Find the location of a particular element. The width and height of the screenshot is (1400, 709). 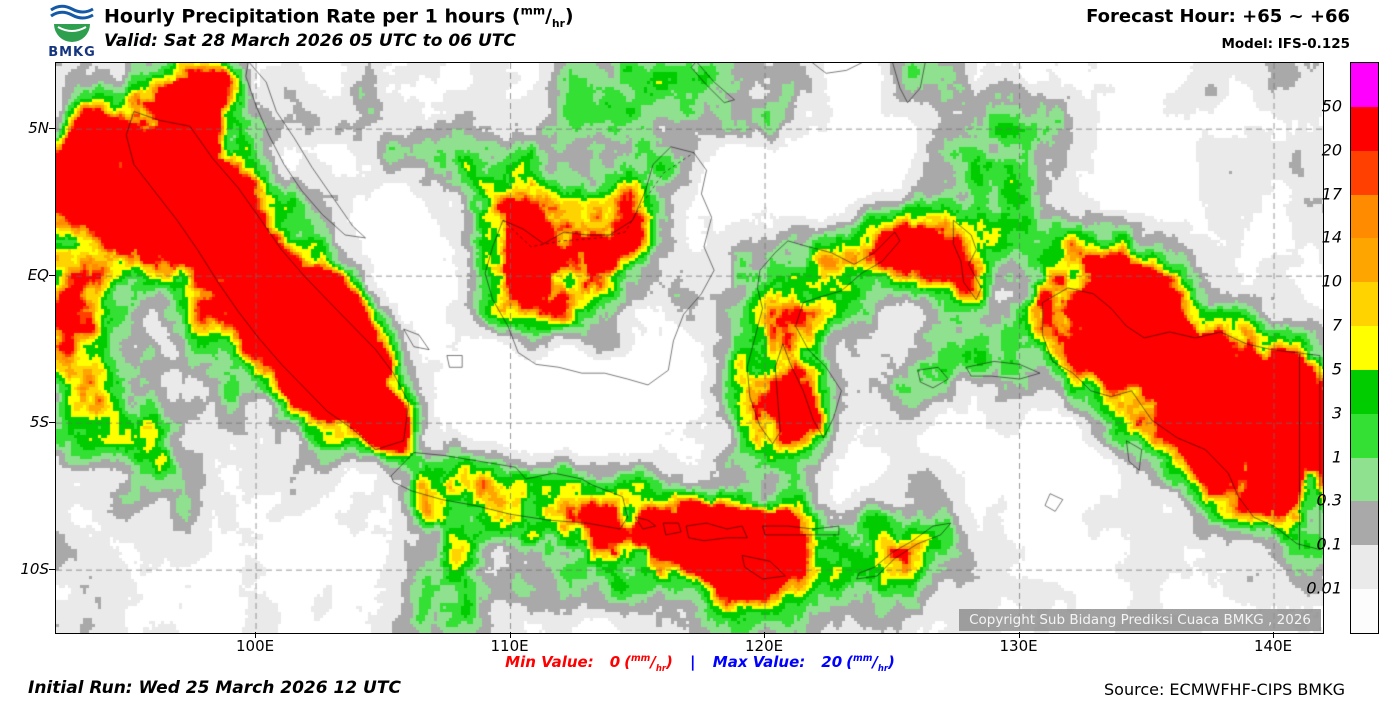

x-axis-tick-label: 130E is located at coordinates (1018, 646).